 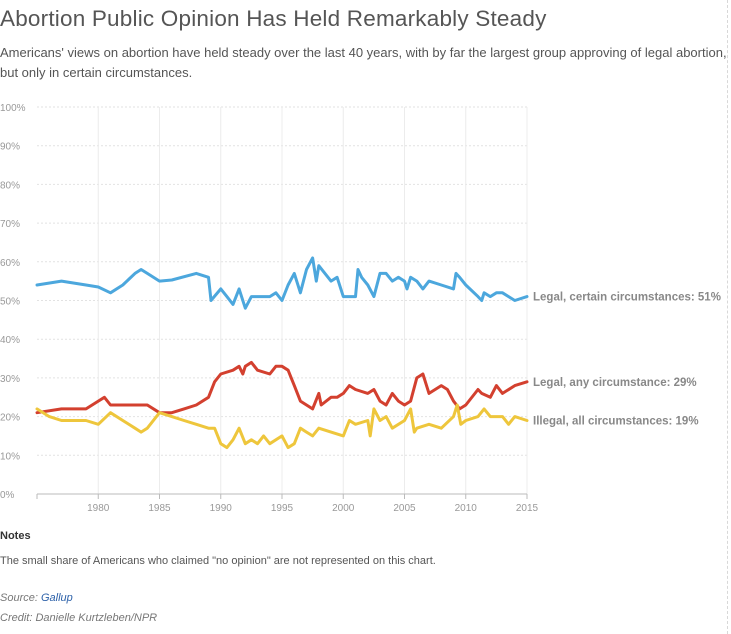 I want to click on y-tick-label: 40%, so click(x=10, y=340).